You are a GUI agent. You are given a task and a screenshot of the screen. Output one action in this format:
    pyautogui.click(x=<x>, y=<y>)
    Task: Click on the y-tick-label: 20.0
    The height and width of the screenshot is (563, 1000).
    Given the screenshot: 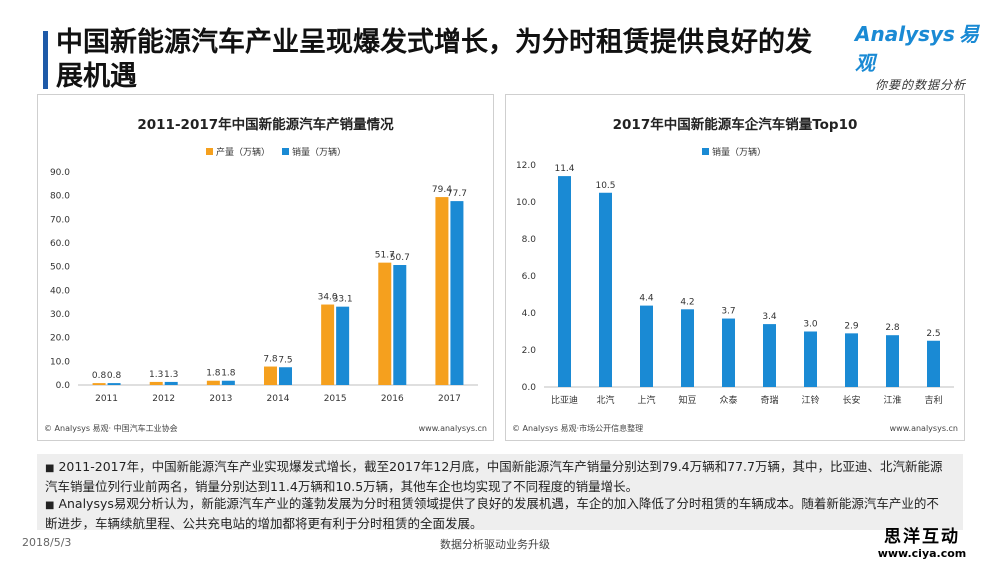 What is the action you would take?
    pyautogui.click(x=60, y=339)
    